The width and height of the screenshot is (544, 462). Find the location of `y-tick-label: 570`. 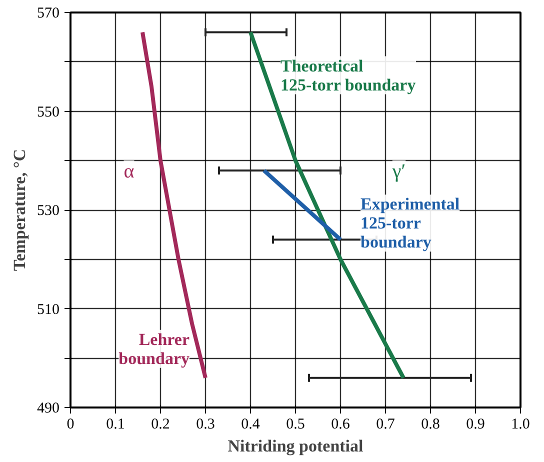

y-tick-label: 570 is located at coordinates (48, 14).